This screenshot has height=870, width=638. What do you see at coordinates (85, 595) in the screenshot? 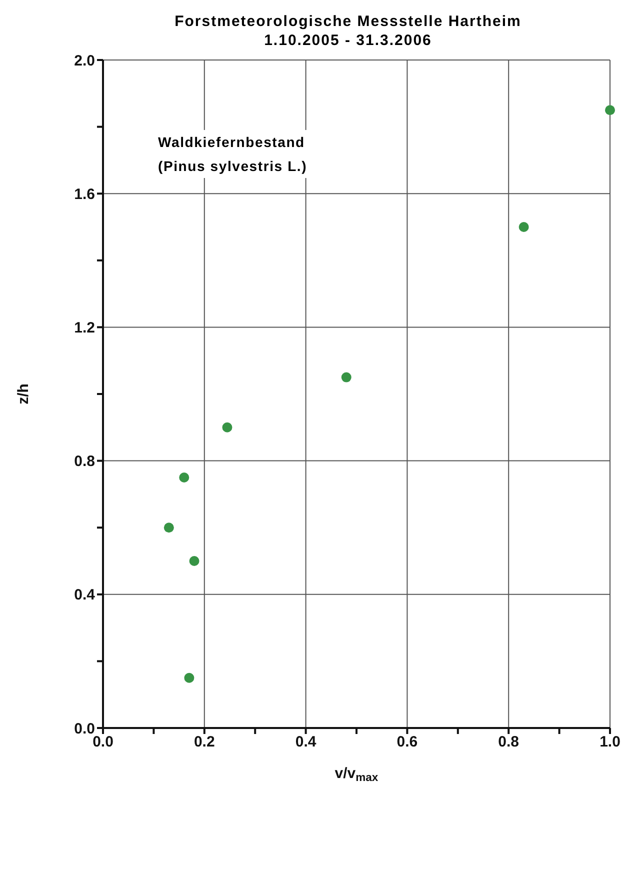
I see `y-tick-label: 0.4` at bounding box center [85, 595].